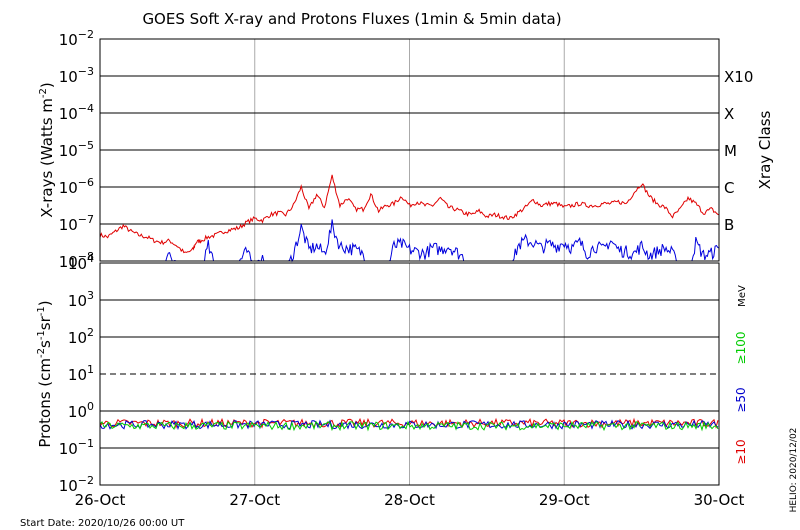  Describe the element at coordinates (738, 151) in the screenshot. I see `xray-class-labels: B C M X X10` at that location.